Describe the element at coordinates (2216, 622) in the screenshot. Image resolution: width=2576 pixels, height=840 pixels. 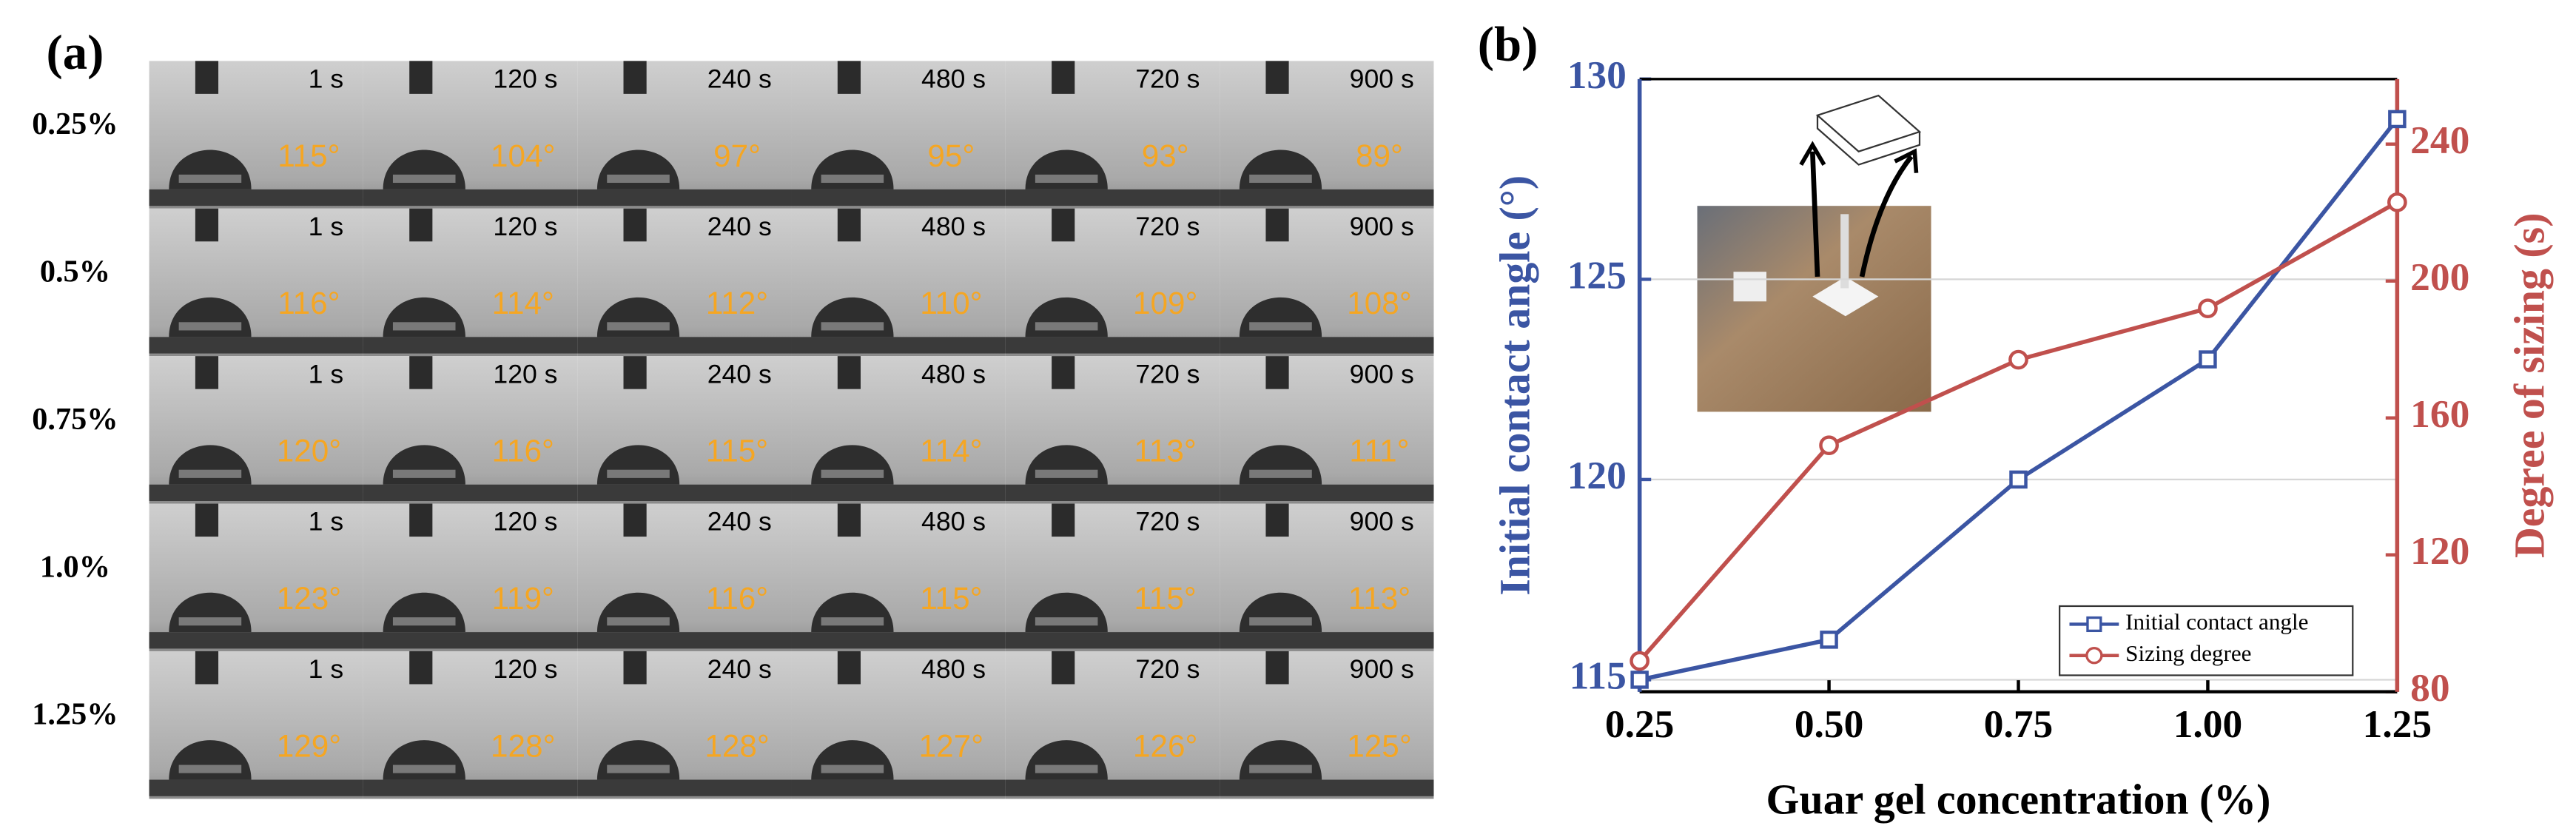
I see `legend-label: Initial contact angle` at that location.